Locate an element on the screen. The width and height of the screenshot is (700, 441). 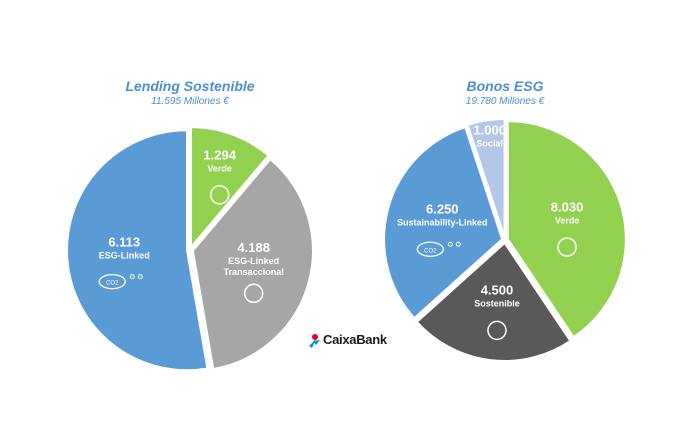
value-label: 4.188 is located at coordinates (253, 248).